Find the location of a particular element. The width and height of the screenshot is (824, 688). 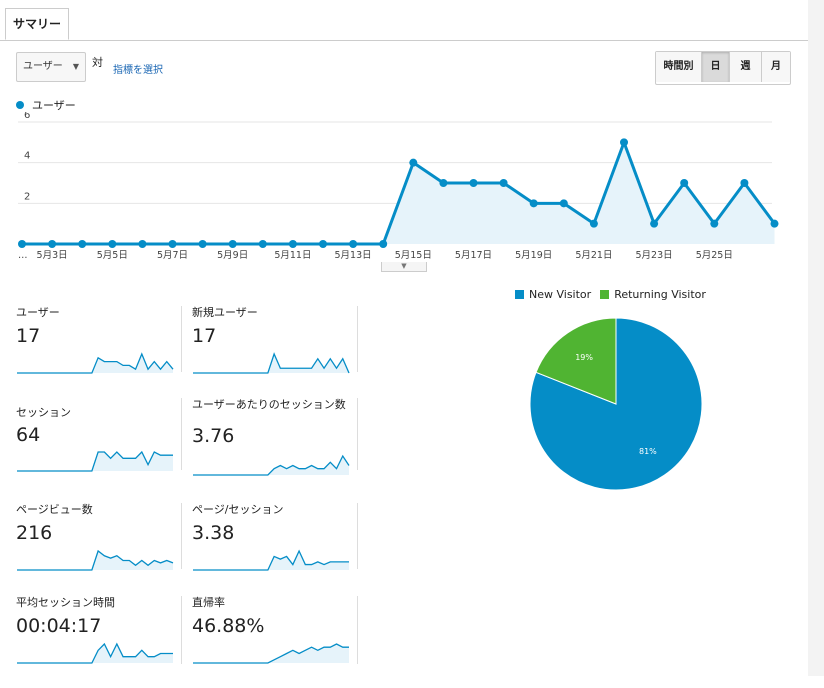

metric-label: セッション is located at coordinates (43, 412).